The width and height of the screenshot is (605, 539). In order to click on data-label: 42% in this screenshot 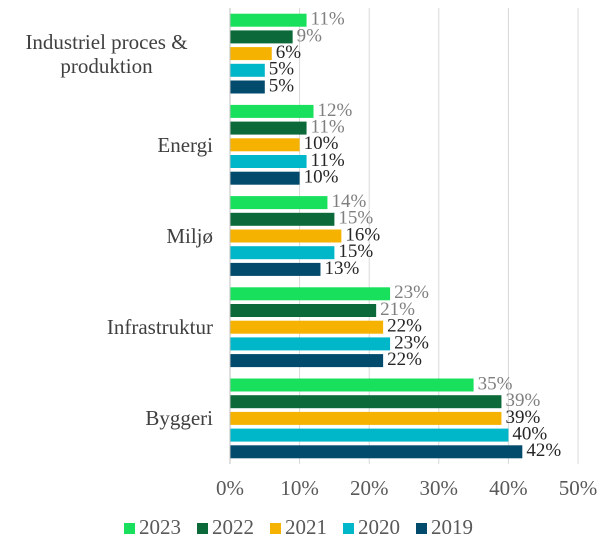, I will do `click(543, 450)`.